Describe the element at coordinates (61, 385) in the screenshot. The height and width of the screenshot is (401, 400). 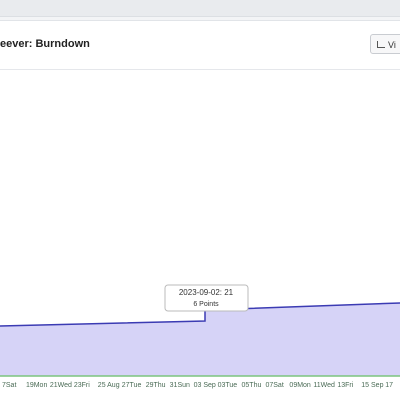
I see `x-tick-label: 21Wed` at that location.